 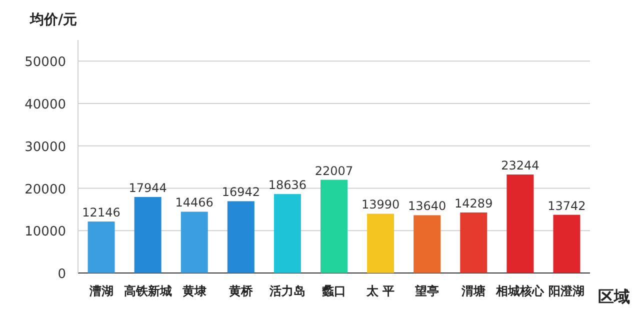 What do you see at coordinates (101, 291) in the screenshot?
I see `x-tick-label: 漕湖` at bounding box center [101, 291].